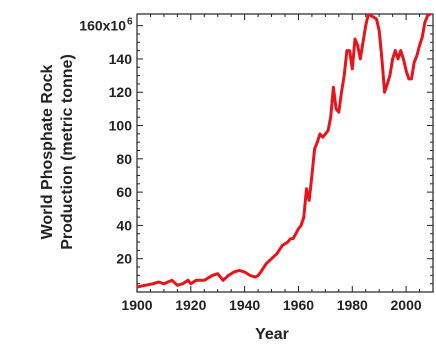  Describe the element at coordinates (124, 159) in the screenshot. I see `y-tick-label: 80` at that location.